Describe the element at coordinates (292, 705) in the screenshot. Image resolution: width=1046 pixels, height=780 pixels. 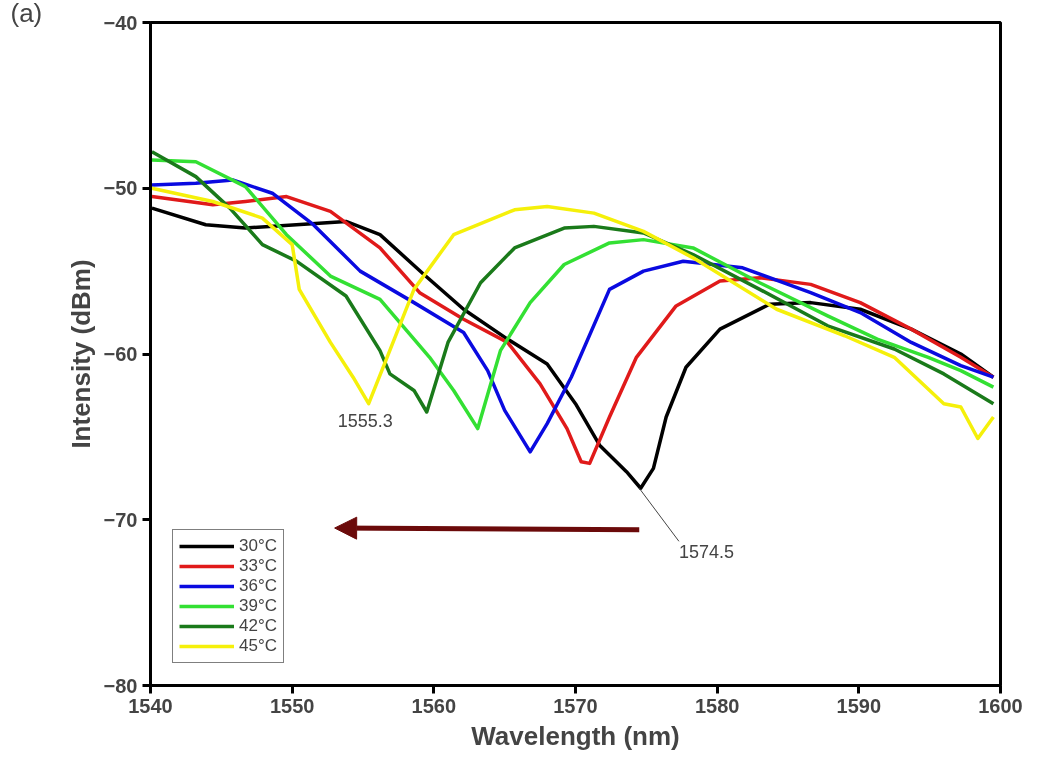
I see `x-tick-label: 1550` at that location.